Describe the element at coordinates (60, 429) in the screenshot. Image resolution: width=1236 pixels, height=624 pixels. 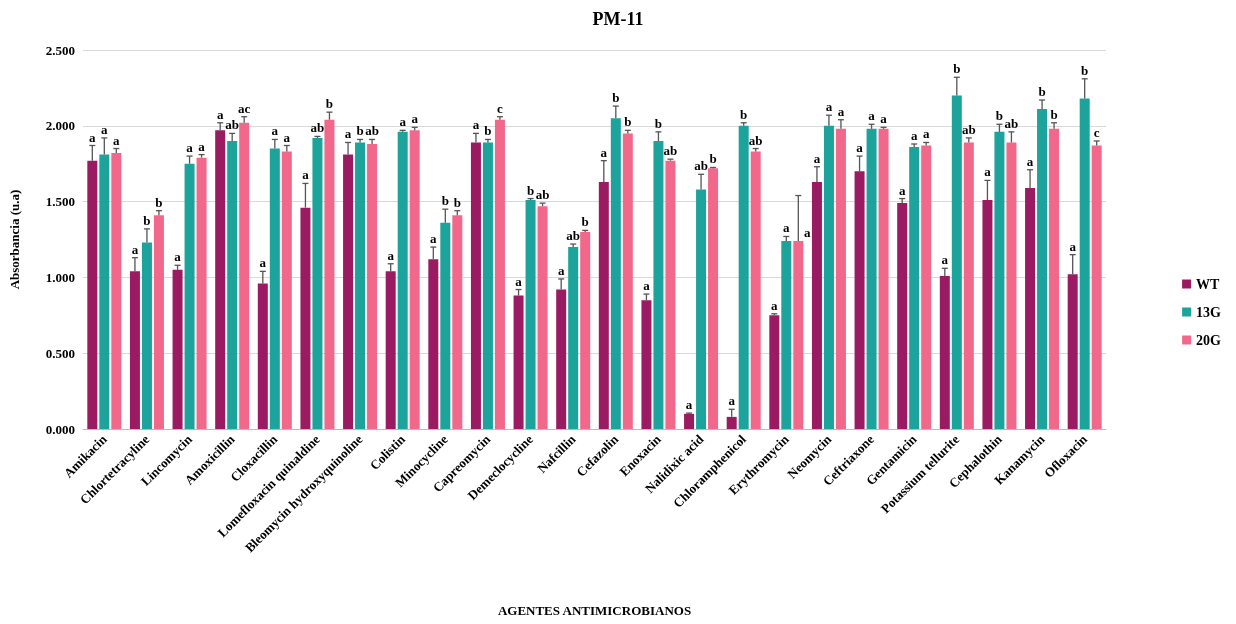
I see `y-tick-label: 0.000` at that location.